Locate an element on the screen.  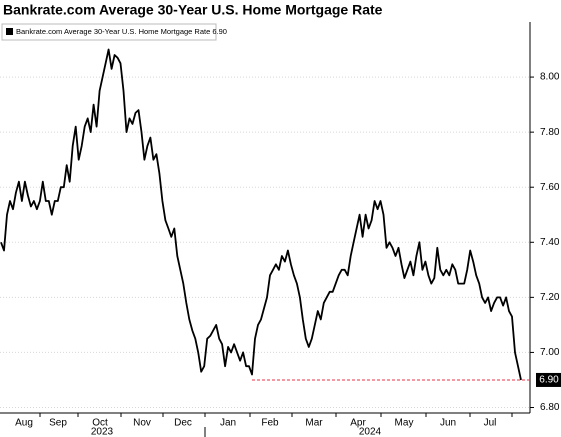
y-tick-label: 7.20 is located at coordinates (550, 297).